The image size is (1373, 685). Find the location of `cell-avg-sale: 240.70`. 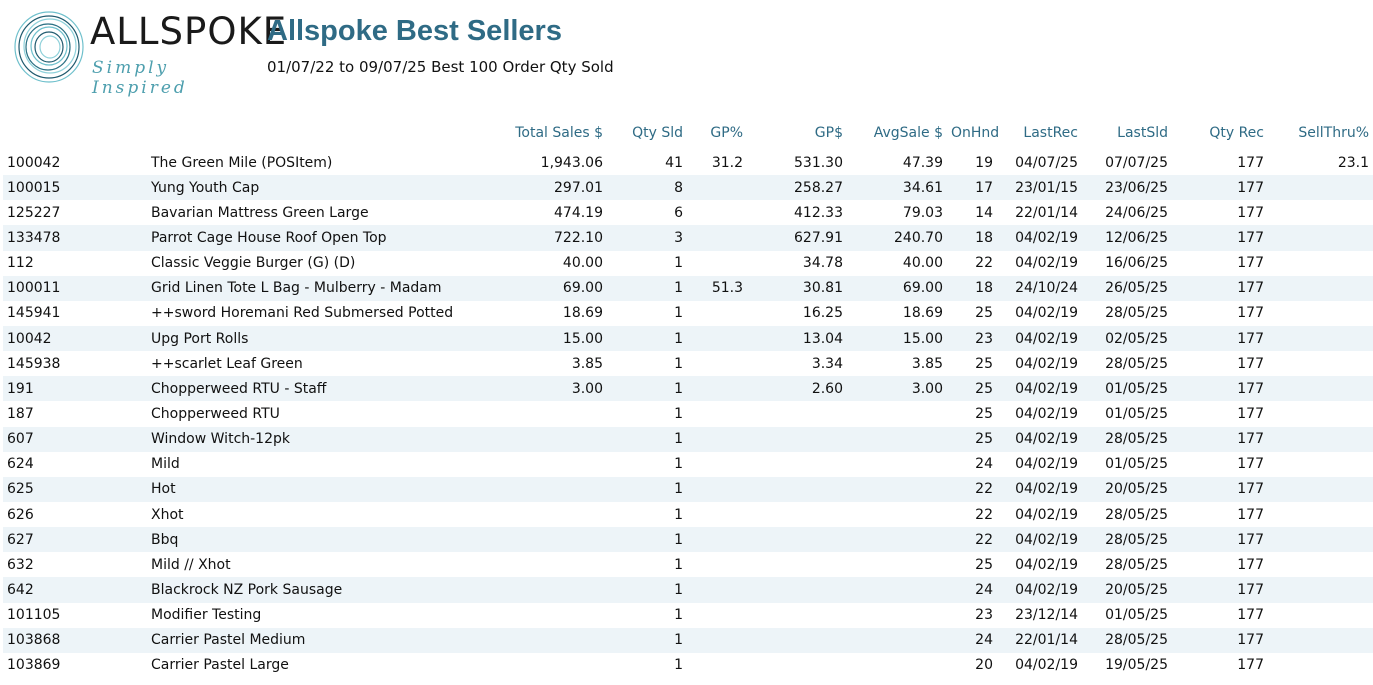

cell-avg-sale: 240.70 is located at coordinates (897, 238).